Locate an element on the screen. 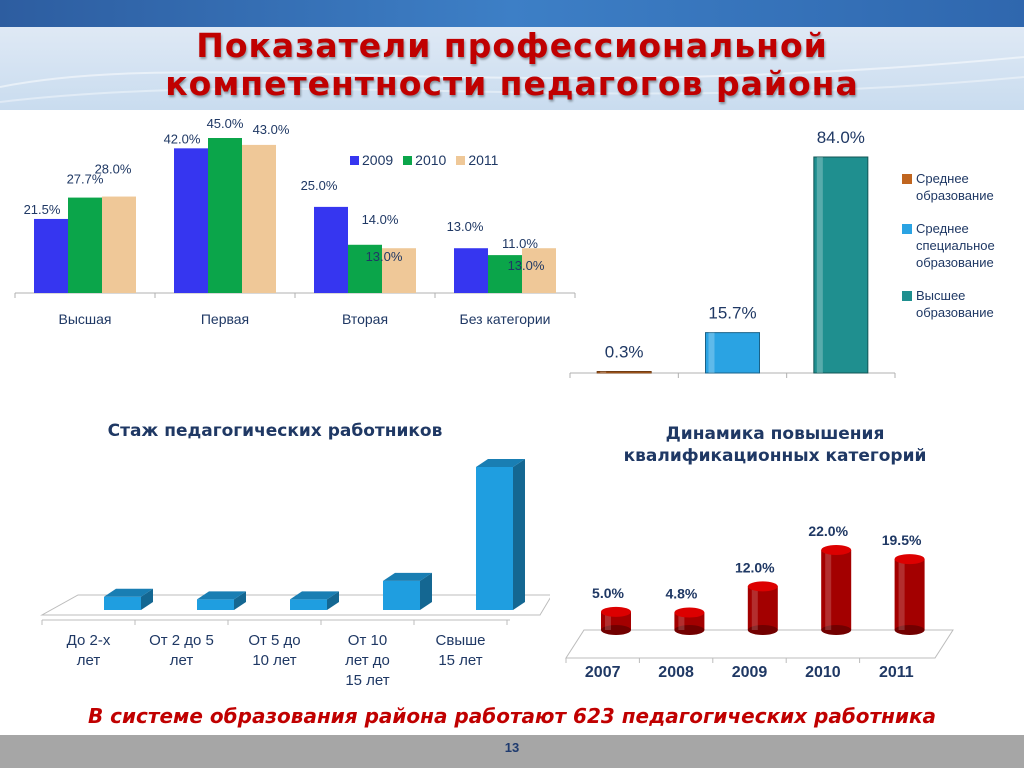  legend-item-2010: 2010 is located at coordinates (424, 160).